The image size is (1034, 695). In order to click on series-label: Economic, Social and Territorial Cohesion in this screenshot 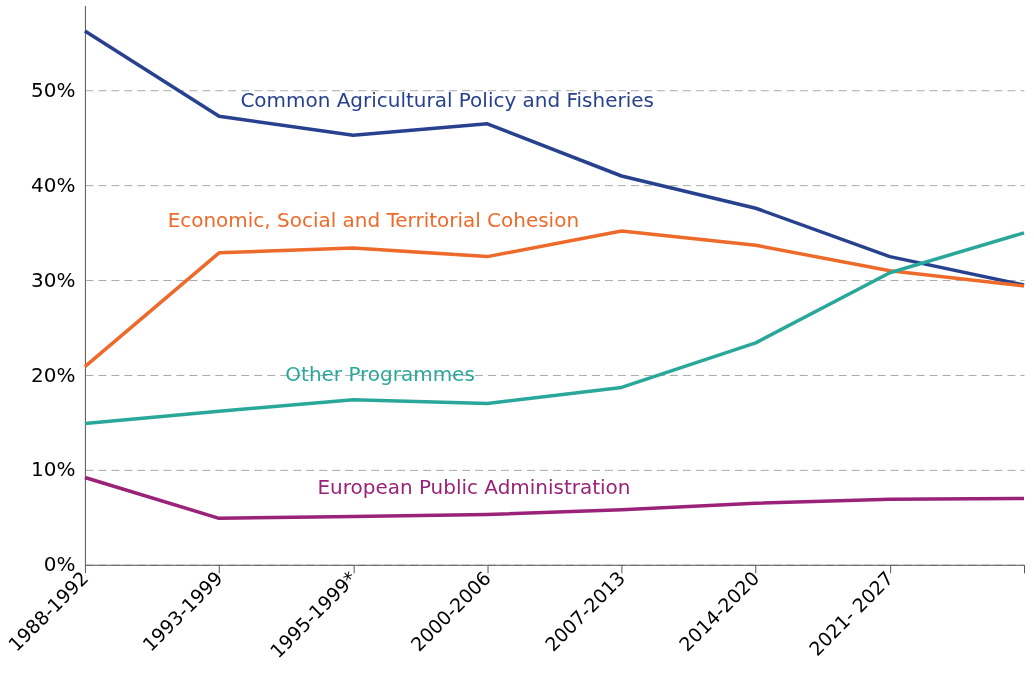, I will do `click(373, 219)`.